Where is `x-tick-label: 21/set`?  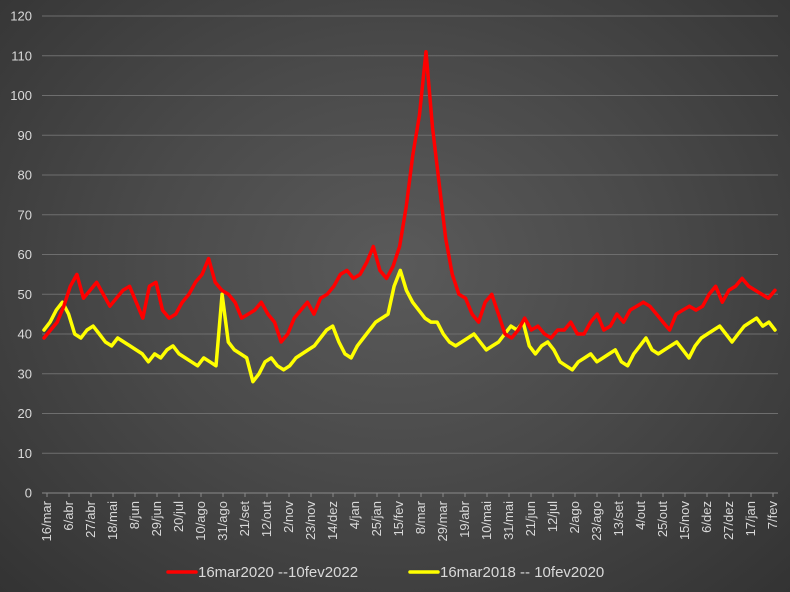
x-tick-label: 21/set is located at coordinates (244, 519).